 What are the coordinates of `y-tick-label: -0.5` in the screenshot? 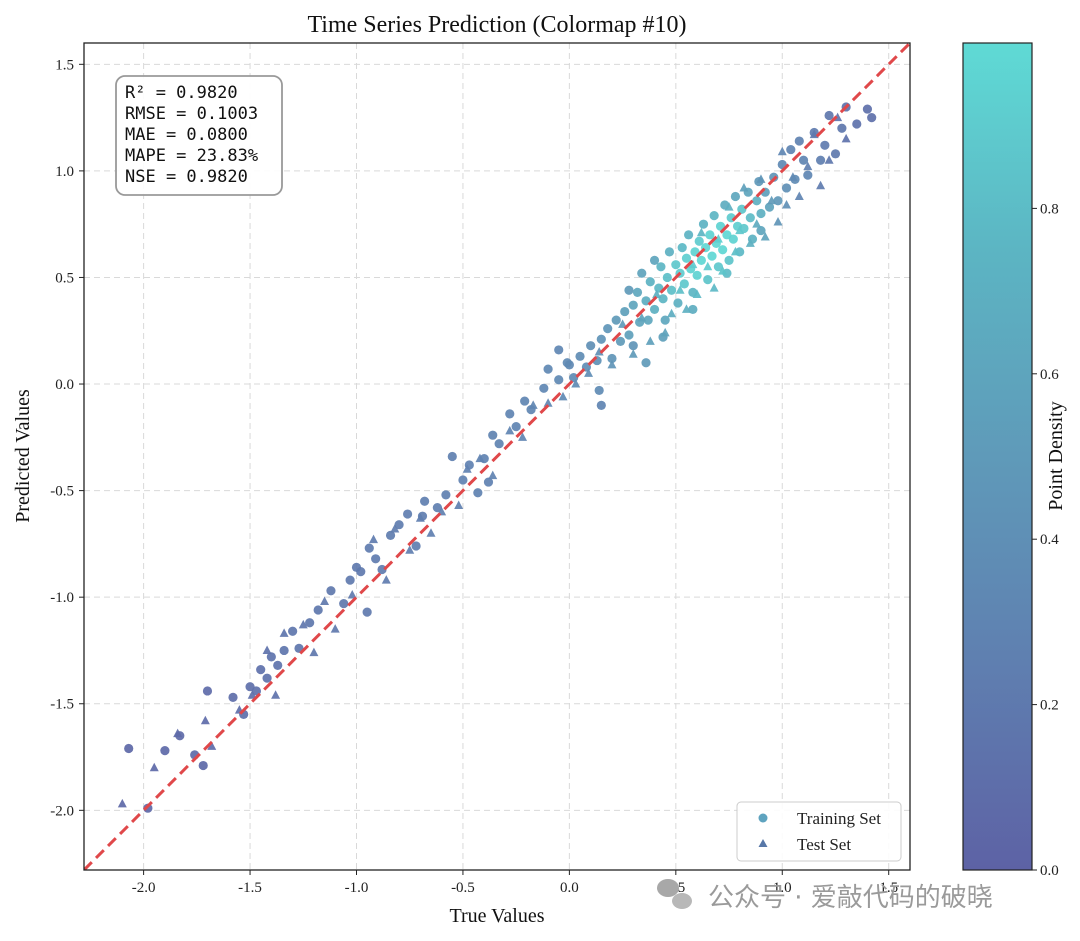 It's located at (62, 492).